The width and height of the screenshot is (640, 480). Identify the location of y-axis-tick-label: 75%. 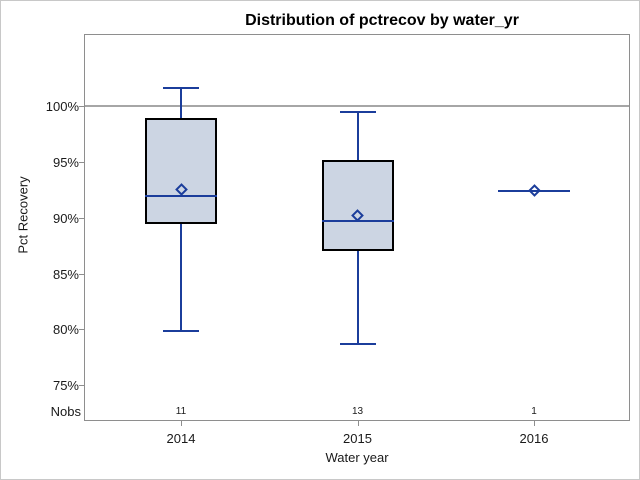
(65, 386).